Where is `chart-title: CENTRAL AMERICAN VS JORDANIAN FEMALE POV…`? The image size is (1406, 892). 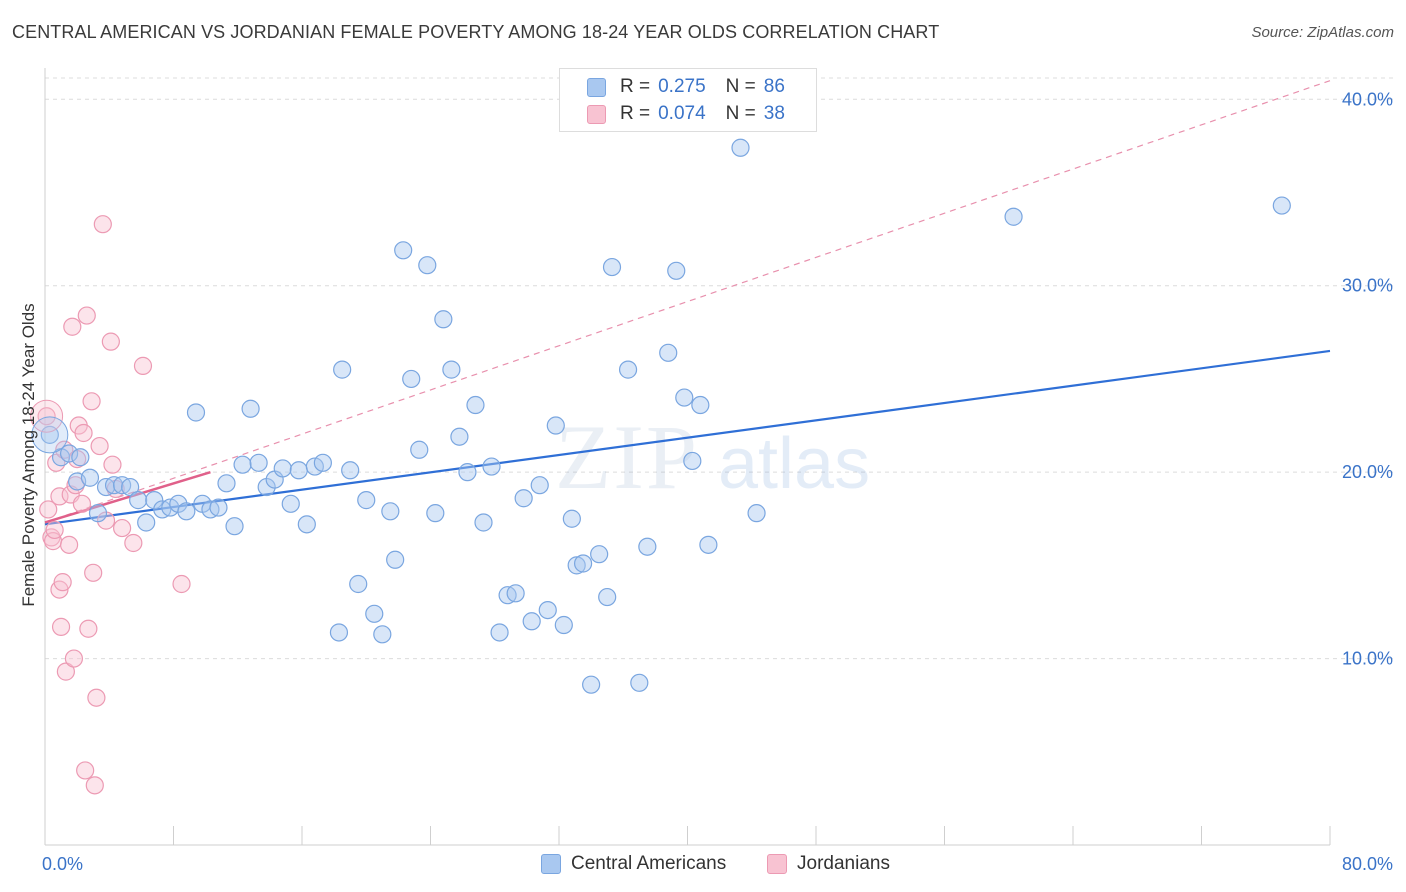
chart-title: CENTRAL AMERICAN VS JORDANIAN FEMALE POV… is located at coordinates (476, 32).